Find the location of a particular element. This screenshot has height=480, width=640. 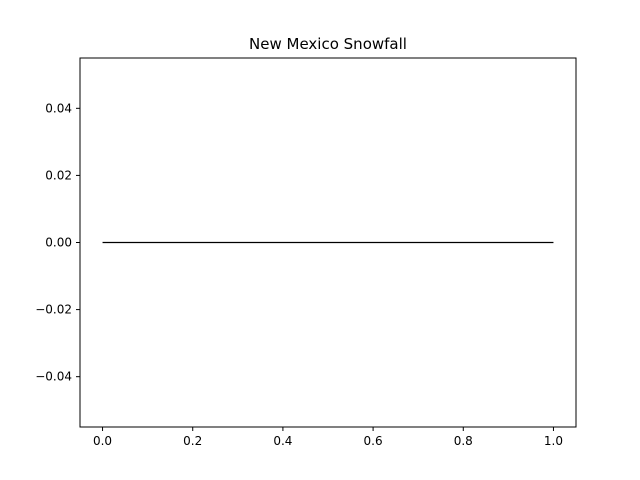

x-tick-label: 0.0 is located at coordinates (102, 441).